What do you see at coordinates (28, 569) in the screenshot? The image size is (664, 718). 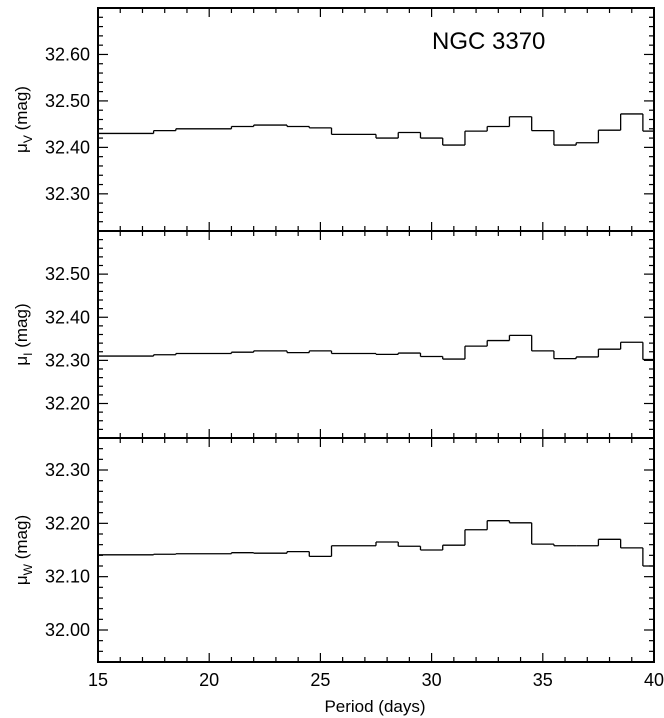 I see `y-axis-label-subscript: W` at bounding box center [28, 569].